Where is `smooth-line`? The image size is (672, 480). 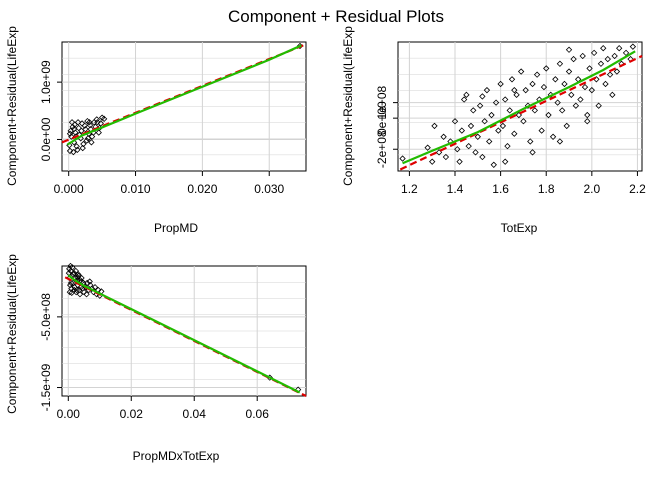 smooth-line is located at coordinates (519, 107).